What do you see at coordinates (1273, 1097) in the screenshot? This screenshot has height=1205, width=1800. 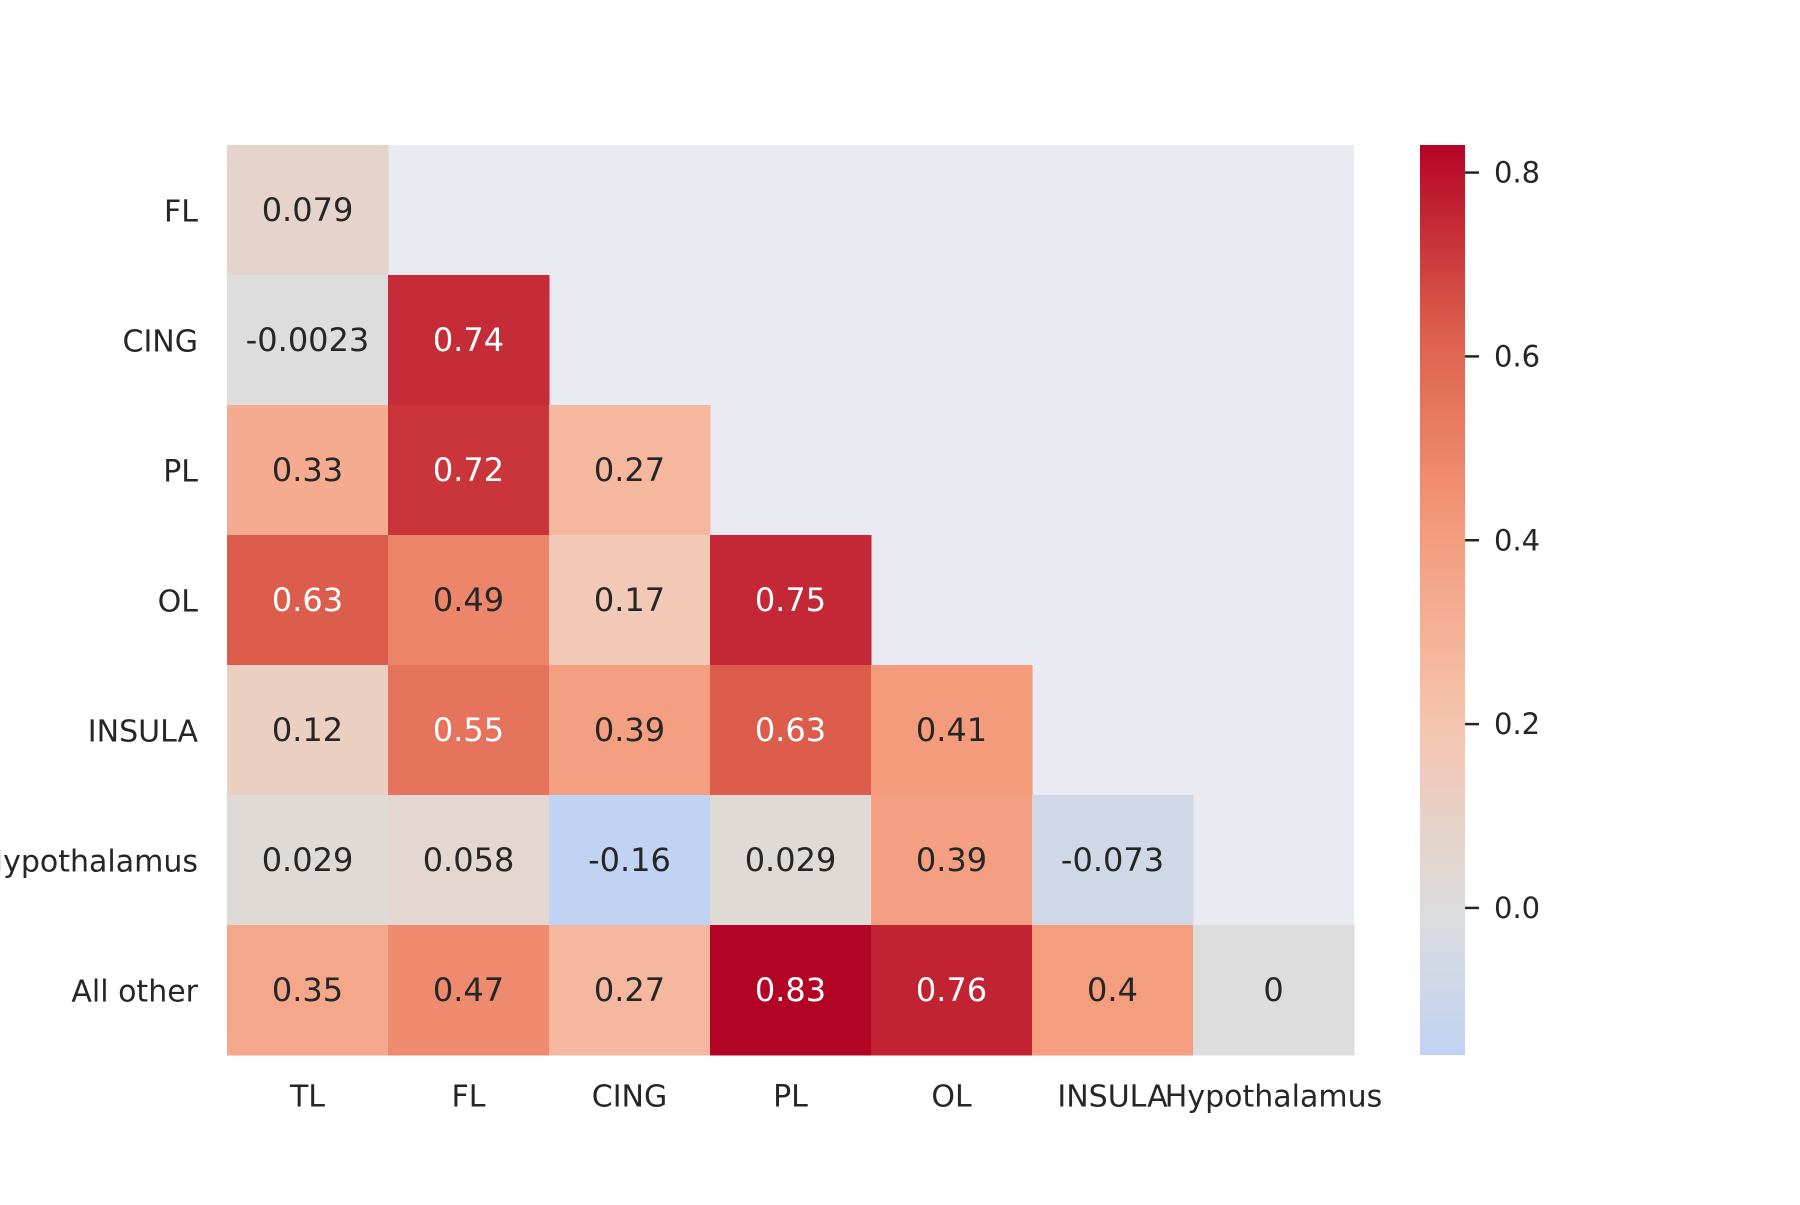 I see `x-tick-label: Hypothalamus` at bounding box center [1273, 1097].